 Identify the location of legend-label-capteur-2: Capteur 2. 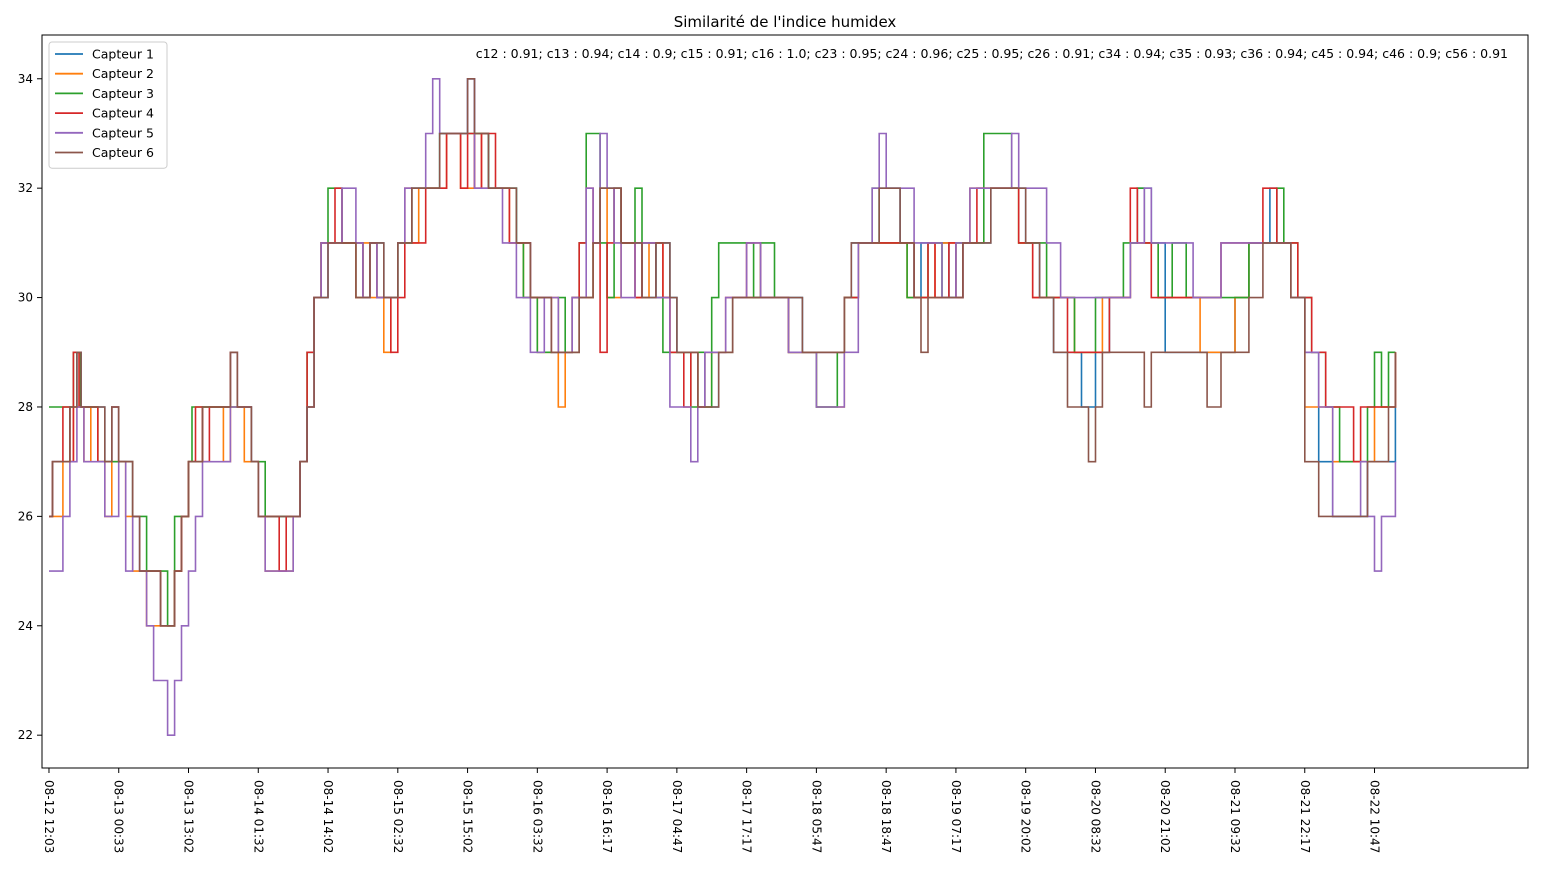
(123, 73).